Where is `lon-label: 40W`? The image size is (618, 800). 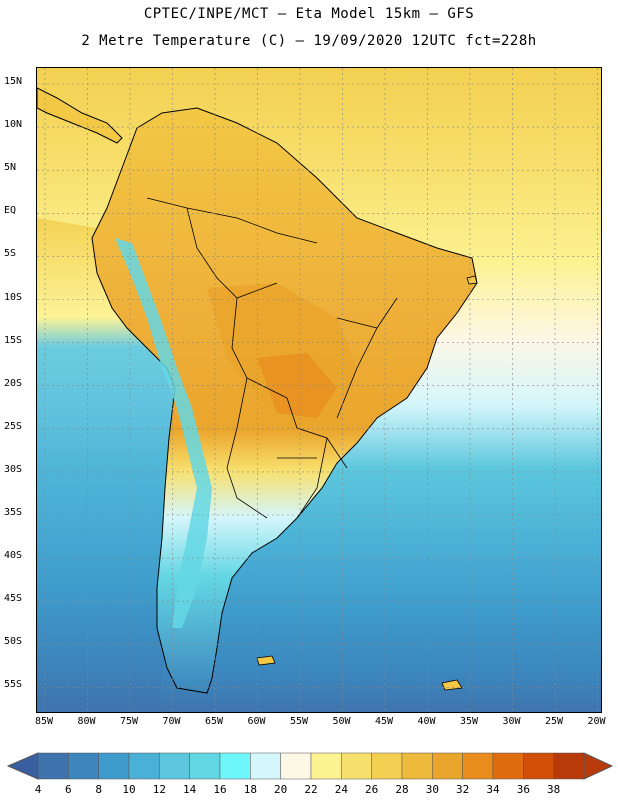 lon-label: 40W is located at coordinates (426, 721).